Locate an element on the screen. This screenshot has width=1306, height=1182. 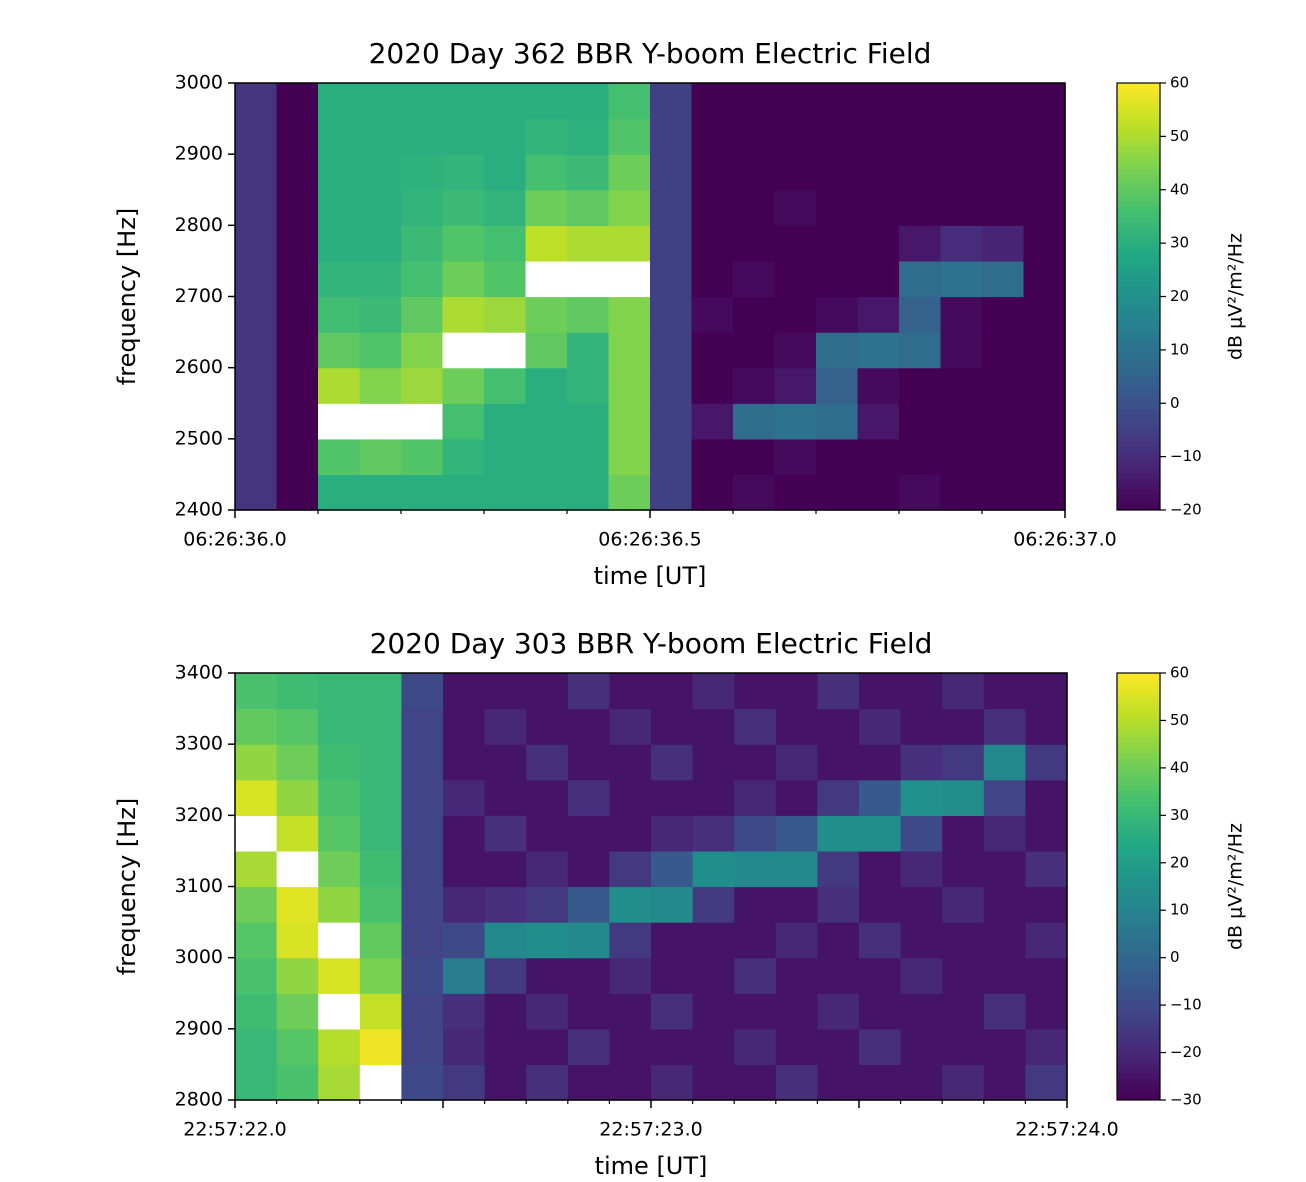
colorbar-tick-label: 40 is located at coordinates (1179, 189).